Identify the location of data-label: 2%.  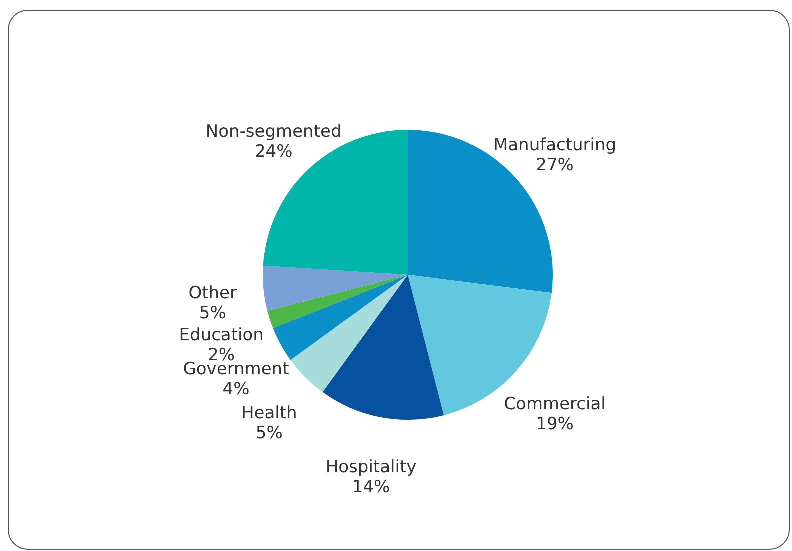
(222, 356).